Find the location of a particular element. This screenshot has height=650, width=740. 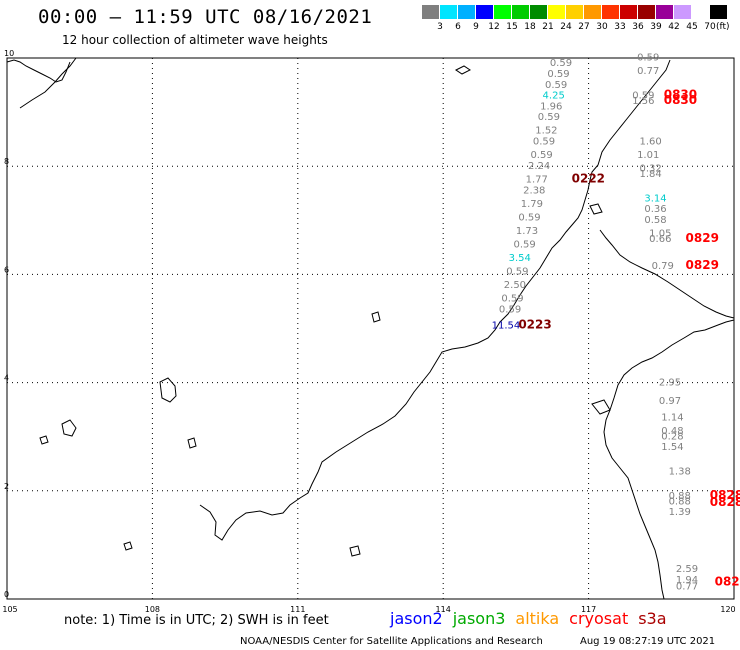

island-small-c is located at coordinates (128, 546).